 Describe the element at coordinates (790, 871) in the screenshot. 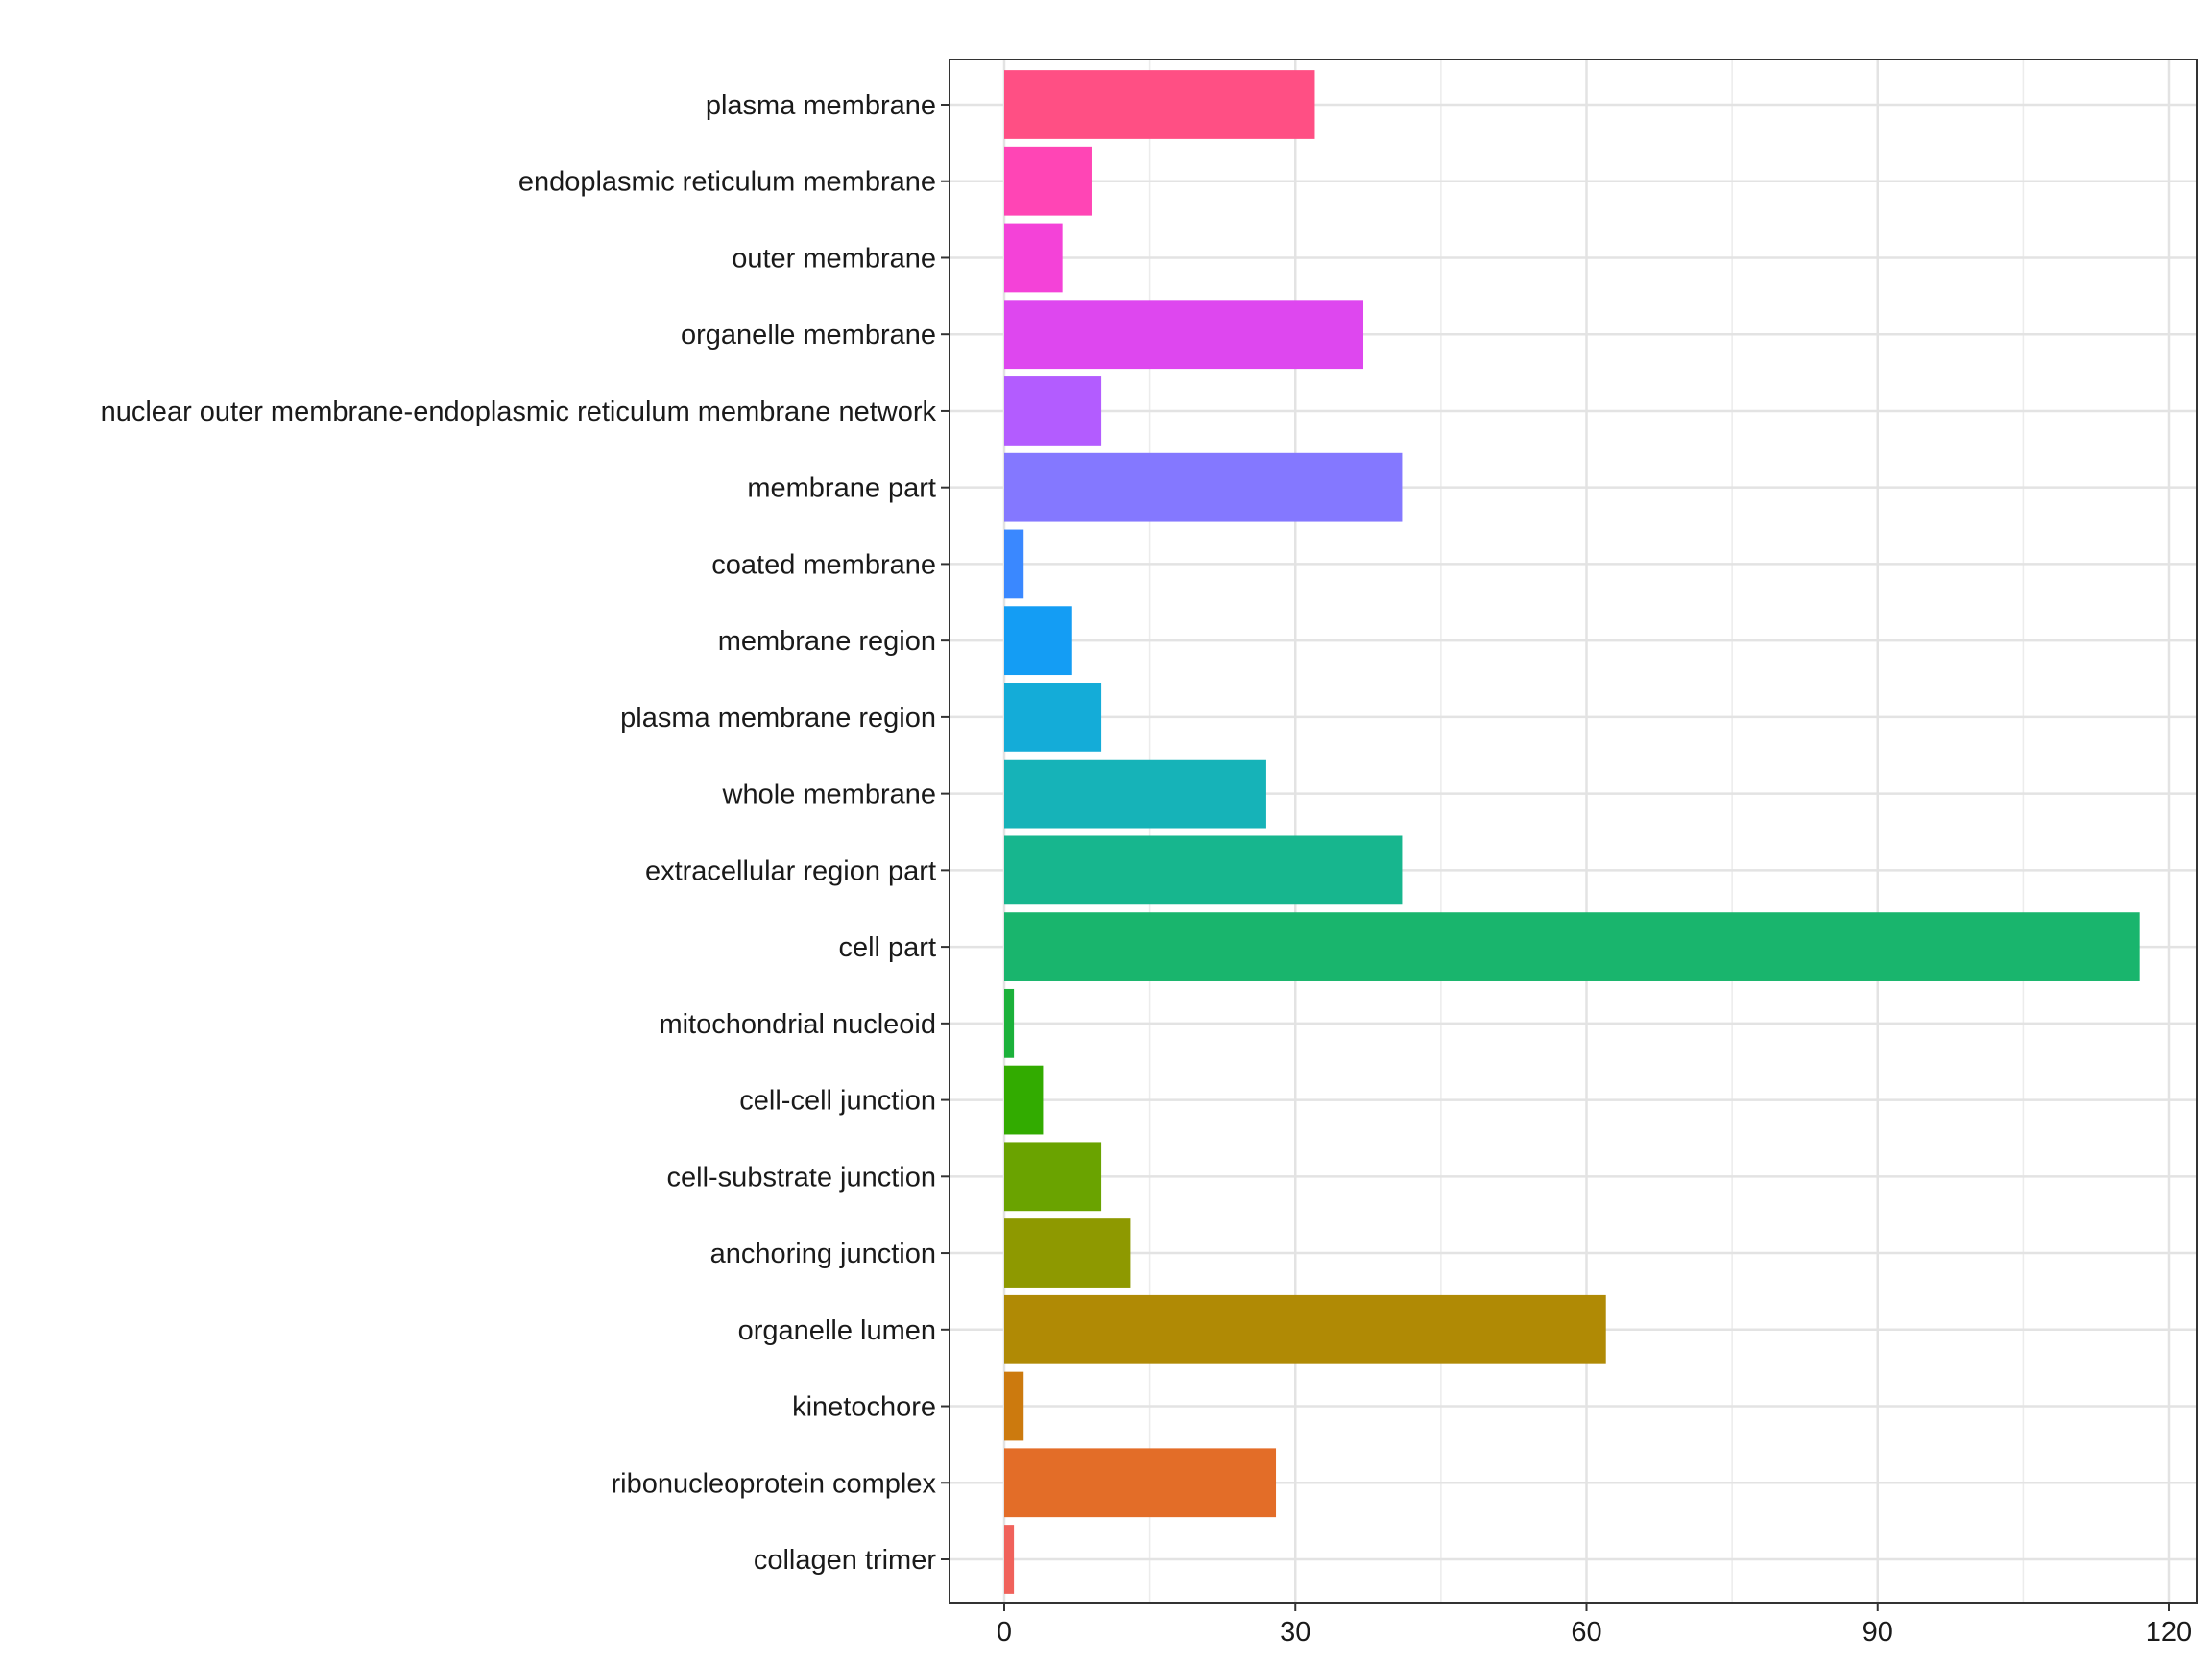

I see `y-tick-label: extracellular region part` at that location.